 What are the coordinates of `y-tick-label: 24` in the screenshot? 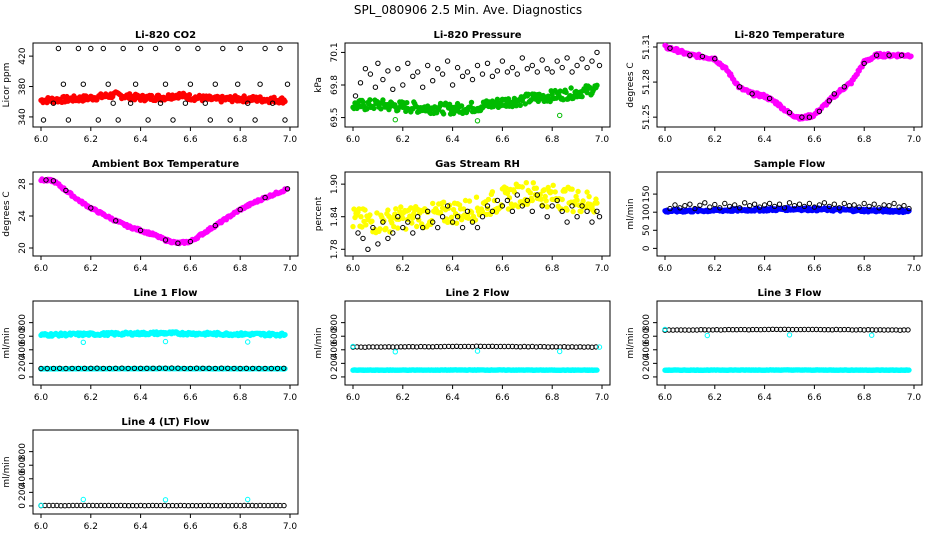 It's located at (23, 216).